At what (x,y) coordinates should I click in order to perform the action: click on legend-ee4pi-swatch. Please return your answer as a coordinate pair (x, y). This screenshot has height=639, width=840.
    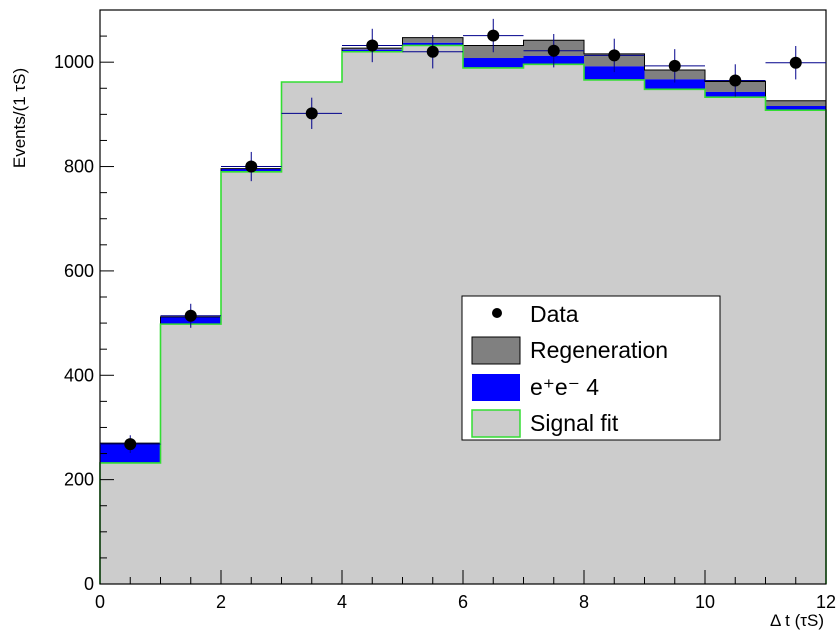
    Looking at the image, I should click on (496, 387).